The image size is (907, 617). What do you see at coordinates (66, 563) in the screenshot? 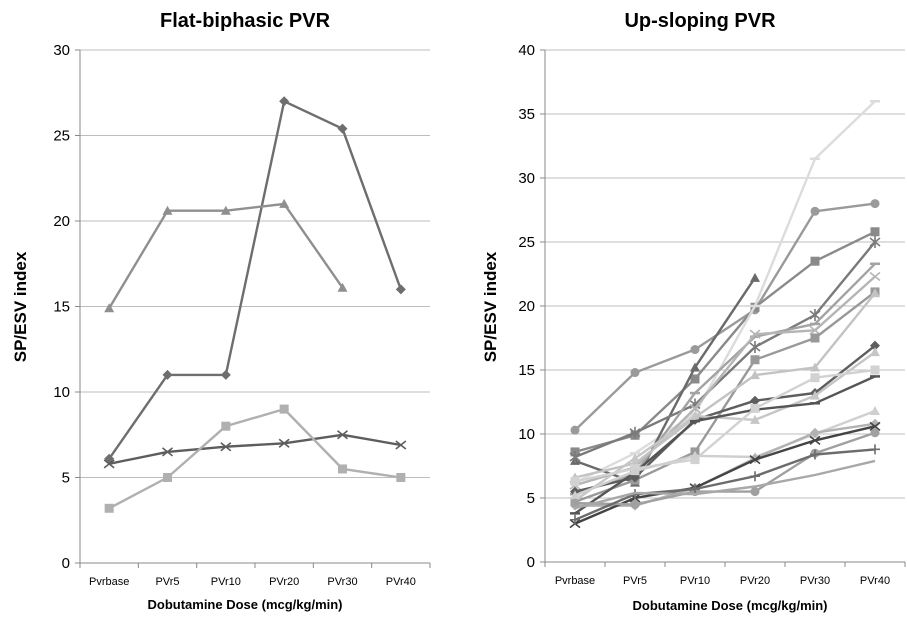
I see `y-tick-label: 0` at bounding box center [66, 563].